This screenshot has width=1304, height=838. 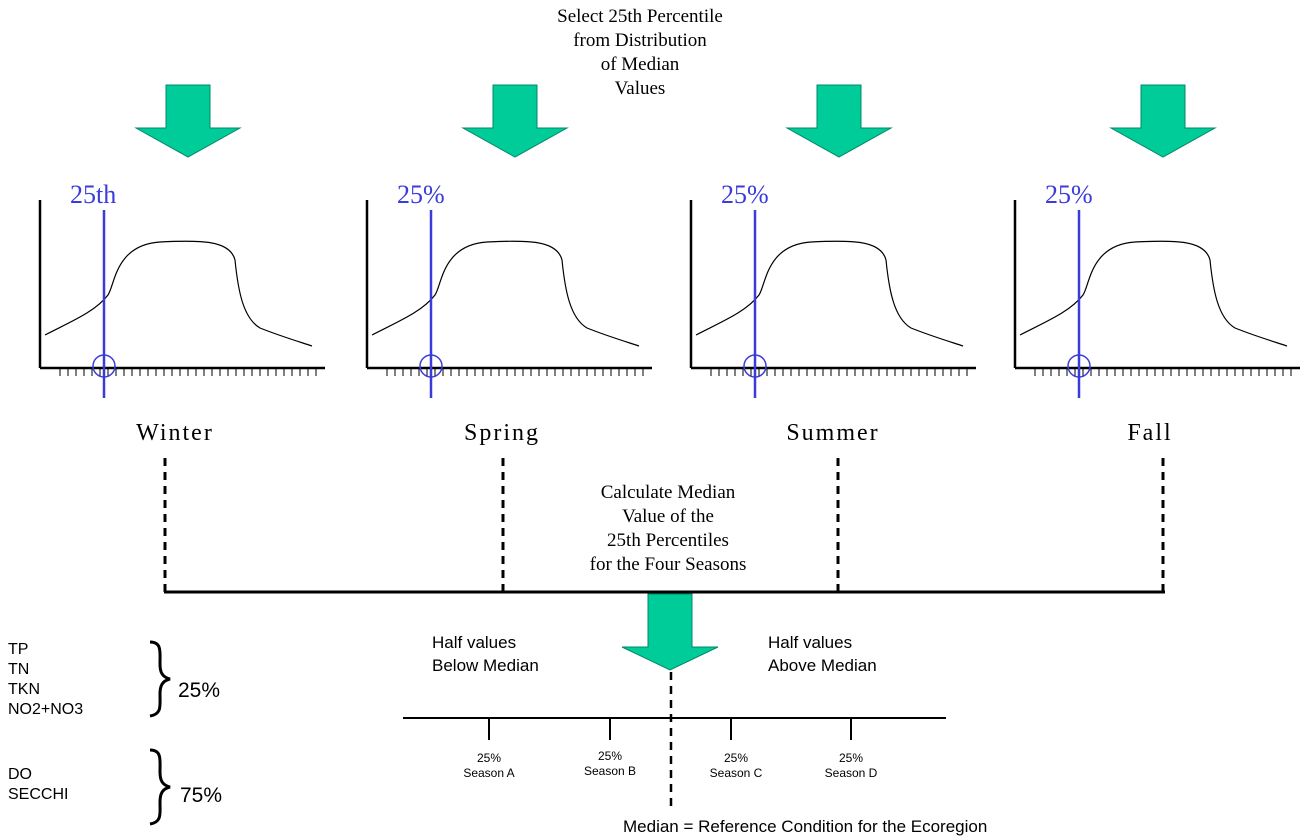 What do you see at coordinates (115, 787) in the screenshot?
I see `parameter-group-2: DO SECCHI 75%` at bounding box center [115, 787].